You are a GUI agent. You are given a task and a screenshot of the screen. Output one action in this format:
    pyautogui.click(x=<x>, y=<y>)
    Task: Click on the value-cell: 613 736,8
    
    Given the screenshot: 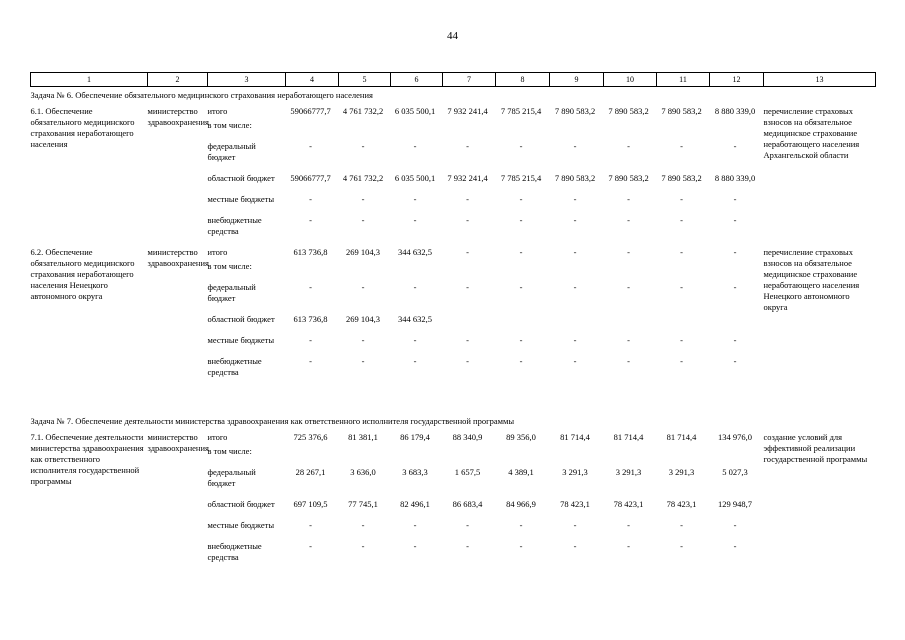 What is the action you would take?
    pyautogui.click(x=310, y=252)
    